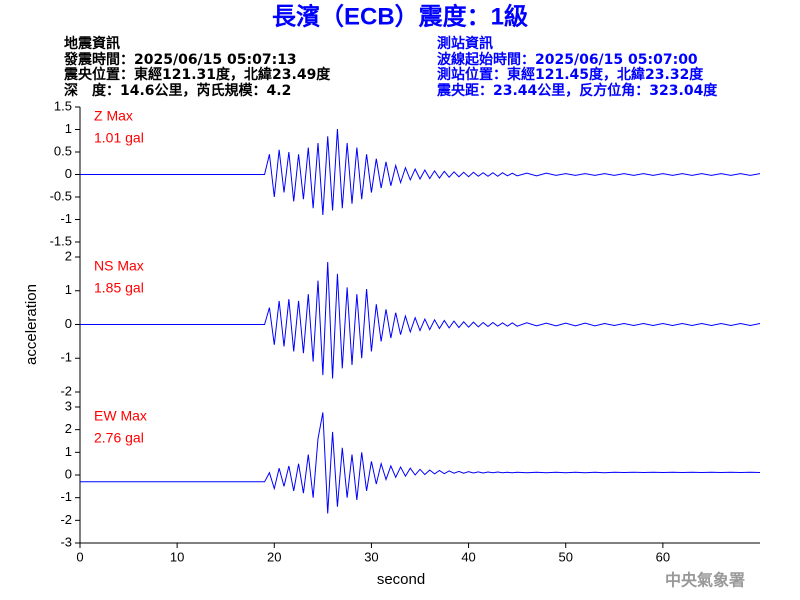 The height and width of the screenshot is (600, 800). What do you see at coordinates (570, 74) in the screenshot?
I see `info-right: 測站位置：東經121.45度，北緯23.32度` at bounding box center [570, 74].